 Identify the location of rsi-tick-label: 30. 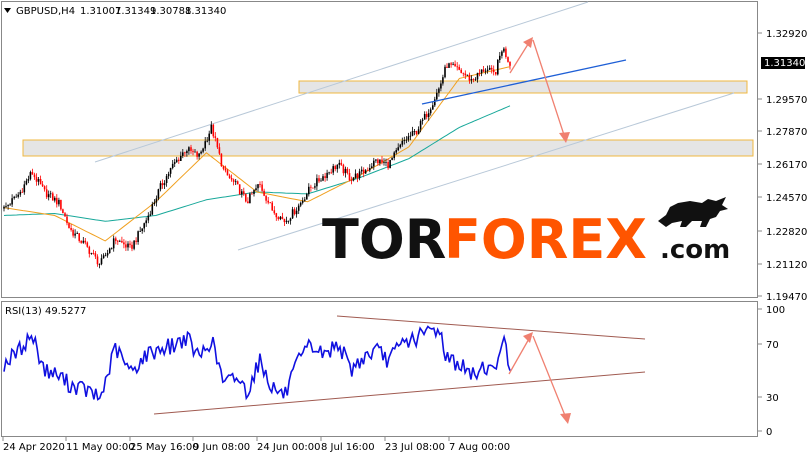
(772, 398).